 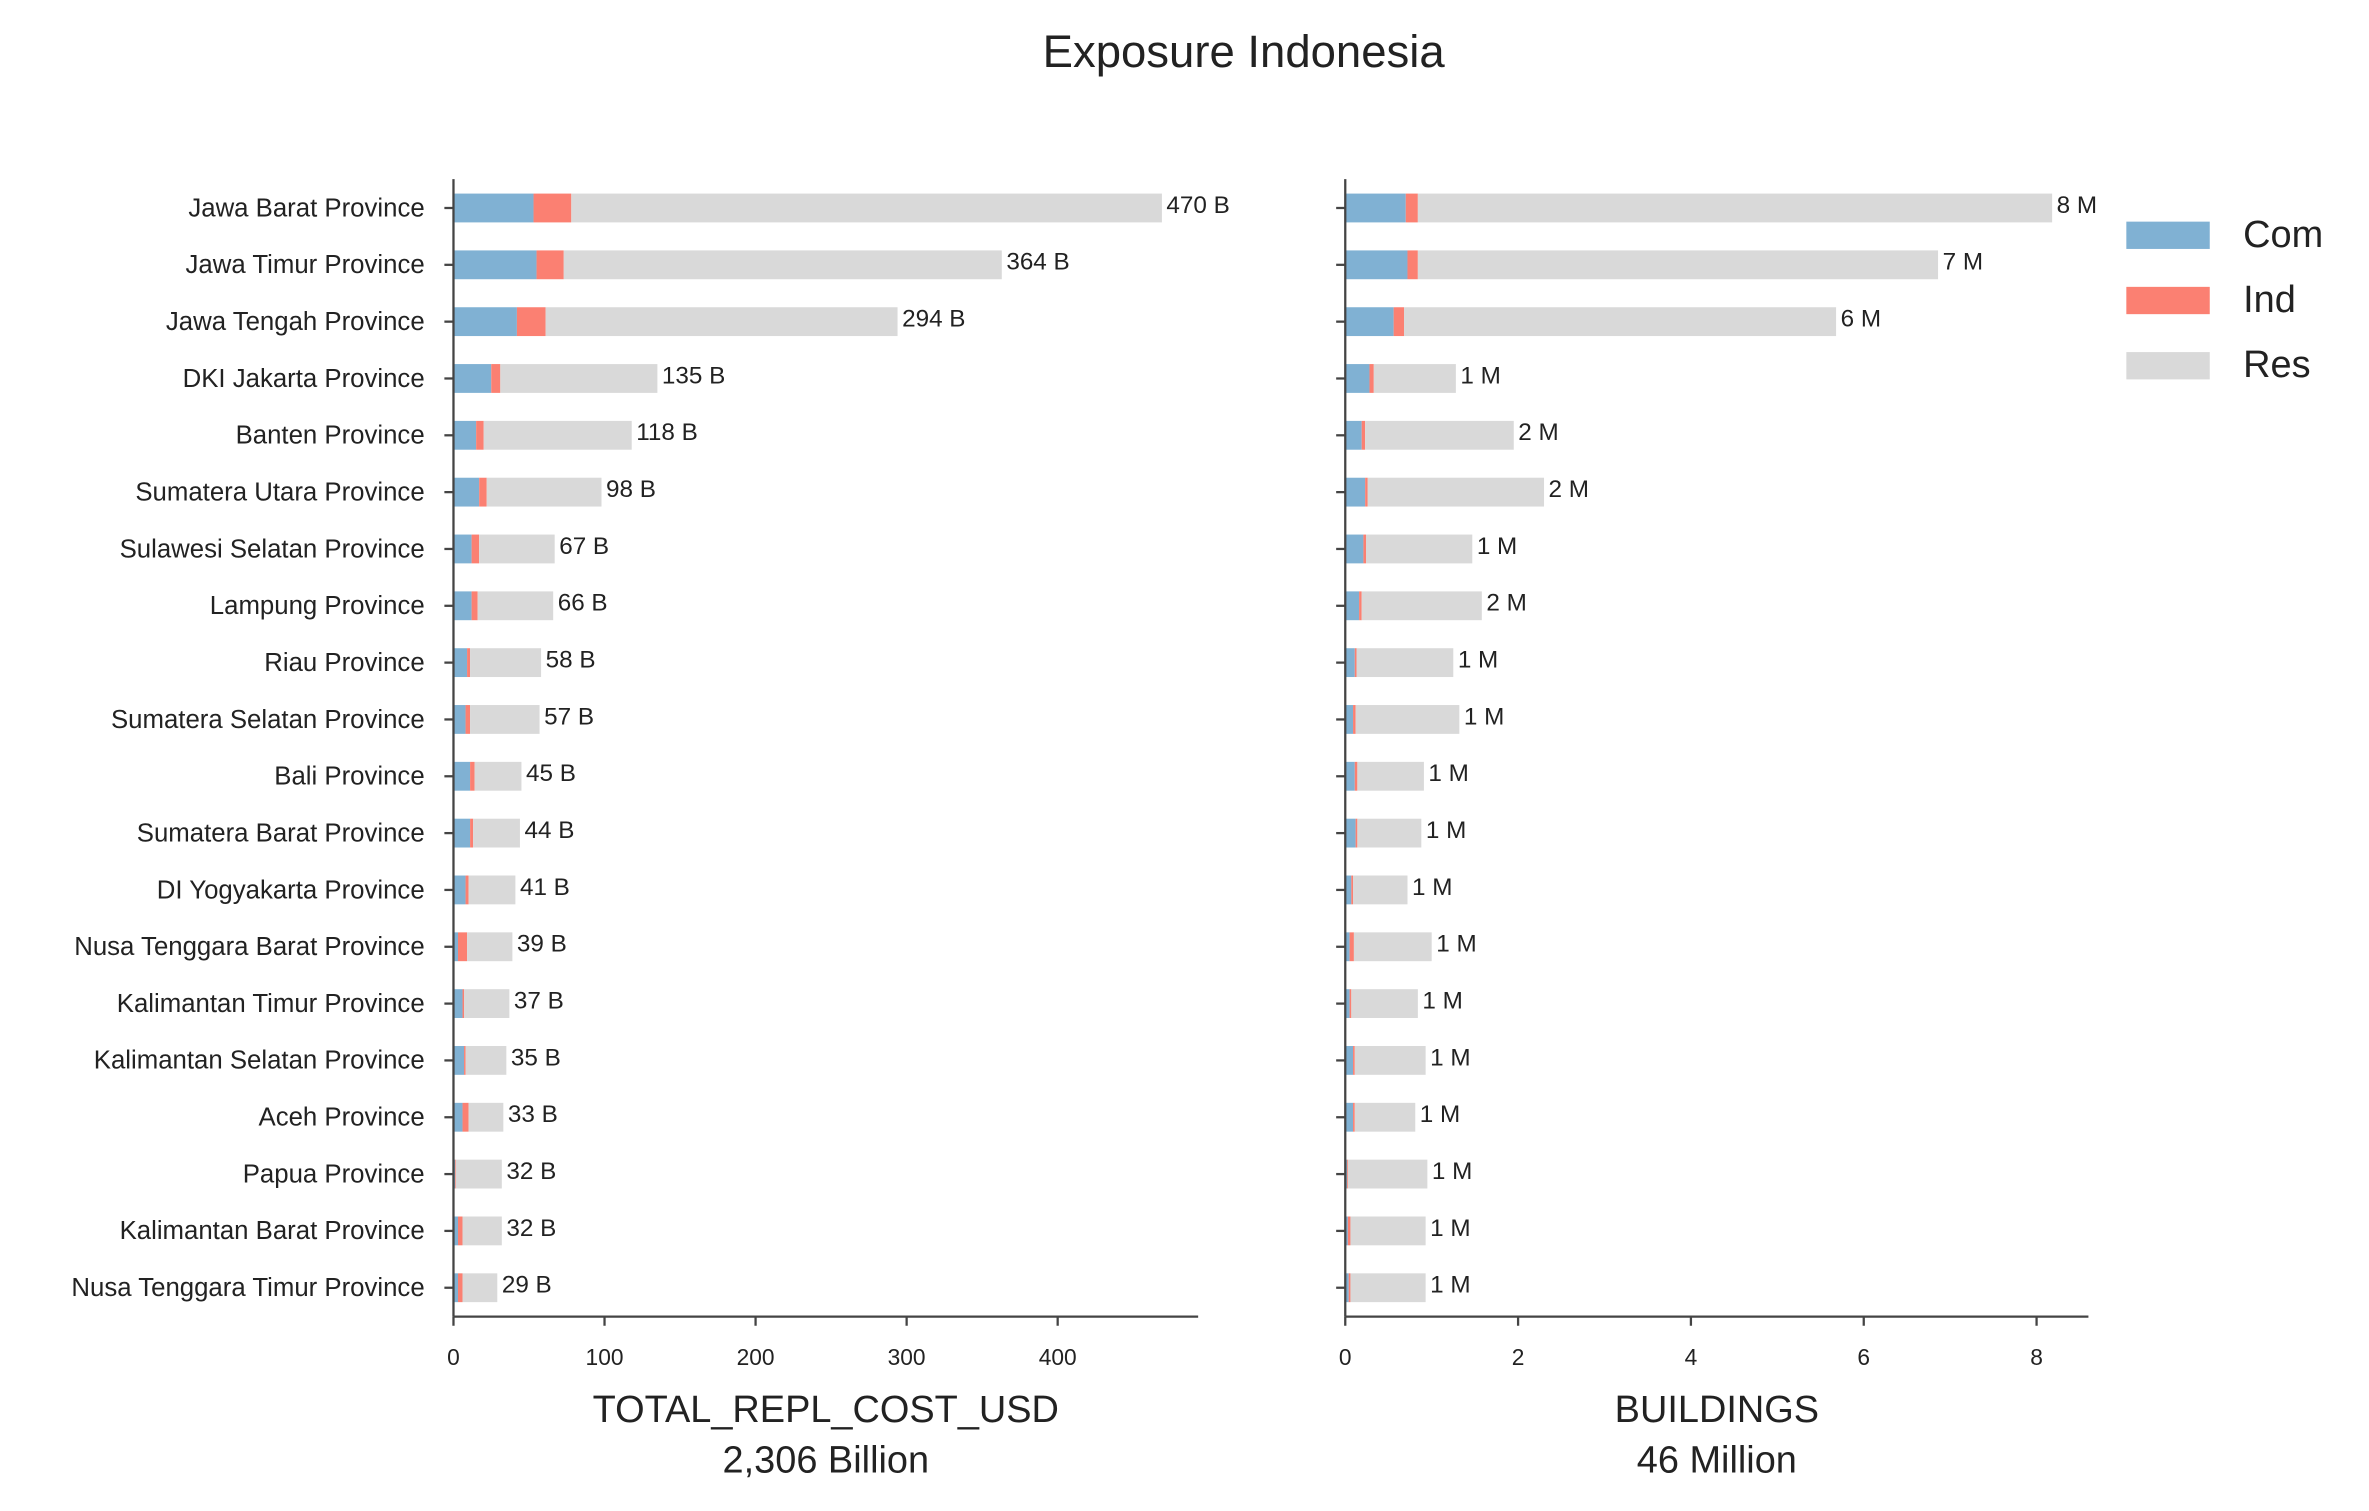 I want to click on y-tick-label: Jawa Barat Province, so click(x=306, y=208).